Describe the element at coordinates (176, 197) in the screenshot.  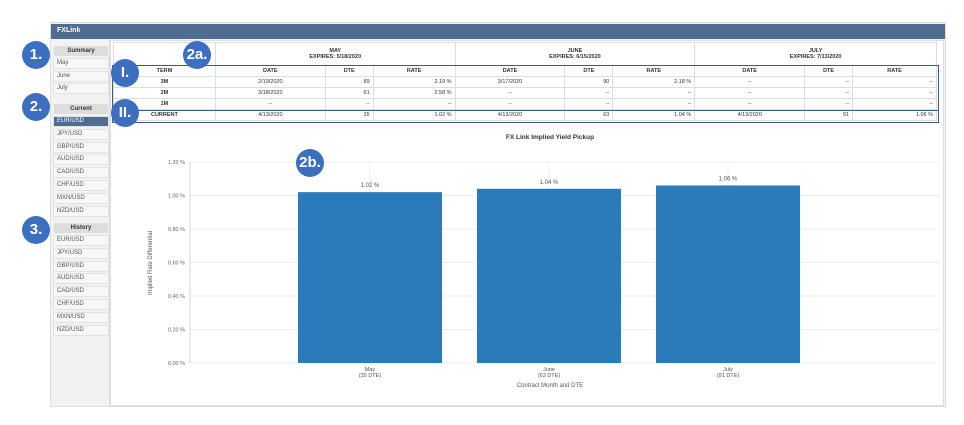
I see `y-tick-label: 1.00 %` at that location.